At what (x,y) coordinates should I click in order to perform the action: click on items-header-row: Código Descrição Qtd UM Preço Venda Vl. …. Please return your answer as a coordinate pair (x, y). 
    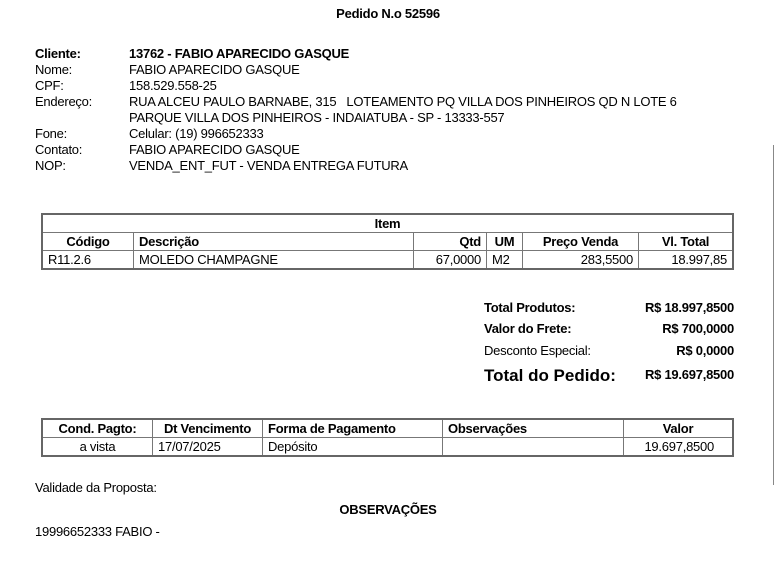
    Looking at the image, I should click on (387, 241).